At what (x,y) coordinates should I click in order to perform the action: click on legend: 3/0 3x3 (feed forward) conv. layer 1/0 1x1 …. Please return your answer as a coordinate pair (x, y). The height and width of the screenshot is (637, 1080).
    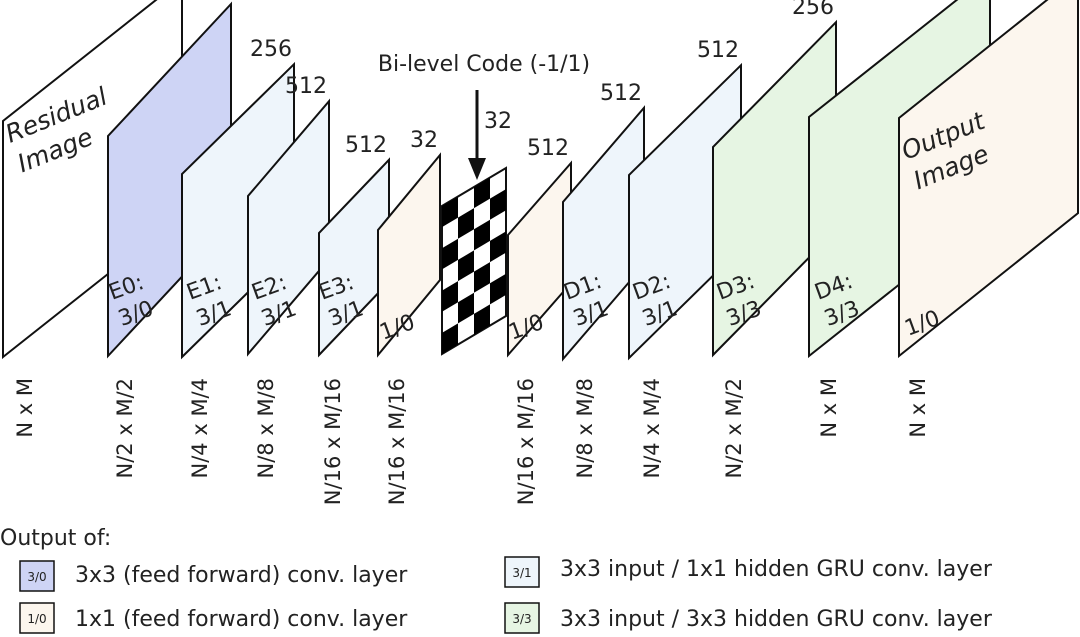
    Looking at the image, I should click on (506, 595).